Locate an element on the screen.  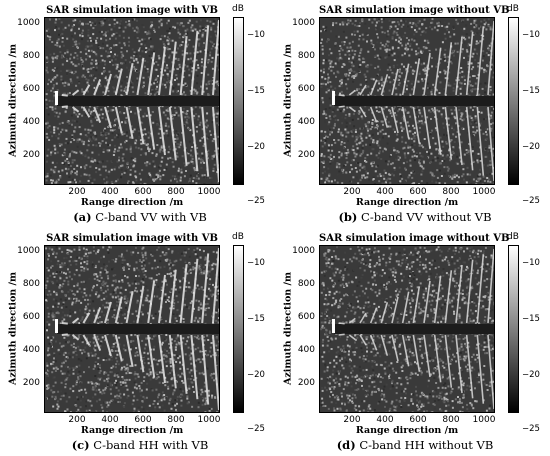
caption-text: C-band VV without VB is located at coordinates (426, 217).